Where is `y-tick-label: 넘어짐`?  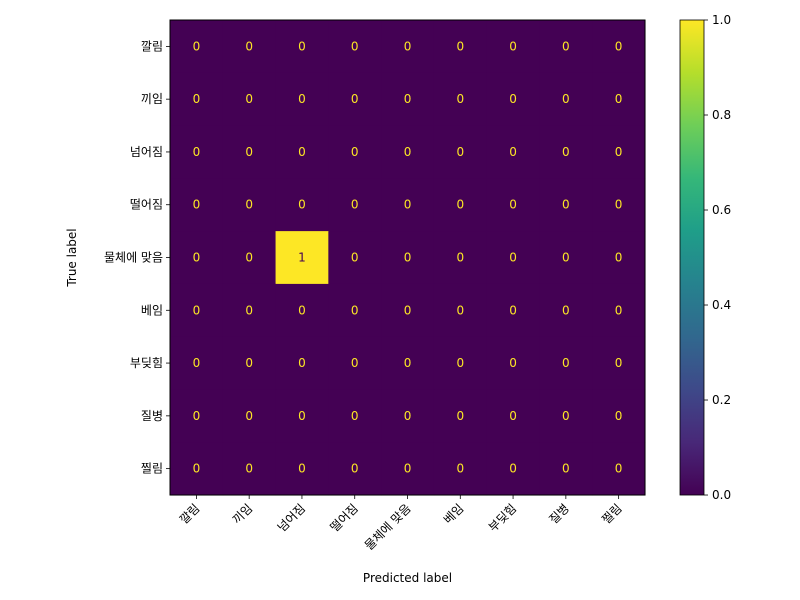
y-tick-label: 넘어짐 is located at coordinates (146, 152).